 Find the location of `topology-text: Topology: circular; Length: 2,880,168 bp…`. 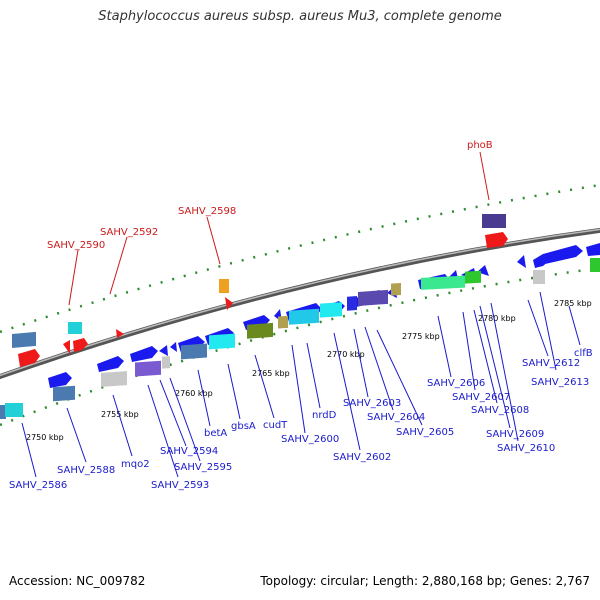

topology-text: Topology: circular; Length: 2,880,168 bp… is located at coordinates (425, 581).